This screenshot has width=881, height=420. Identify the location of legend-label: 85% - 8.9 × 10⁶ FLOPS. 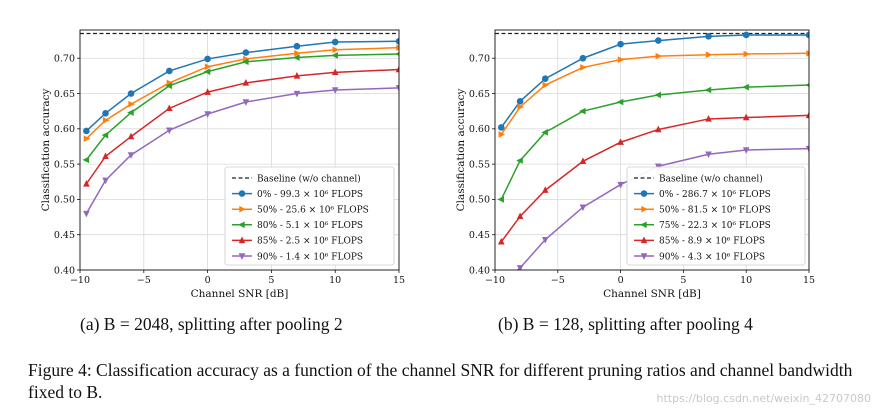
(712, 242).